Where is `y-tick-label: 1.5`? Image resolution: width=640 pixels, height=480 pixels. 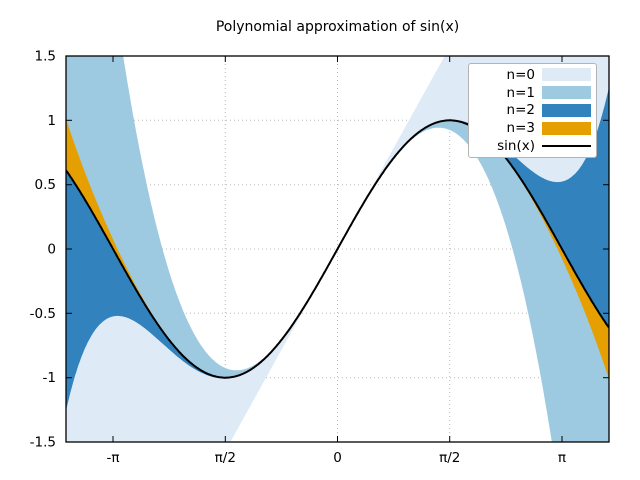 y-tick-label: 1.5 is located at coordinates (45, 57).